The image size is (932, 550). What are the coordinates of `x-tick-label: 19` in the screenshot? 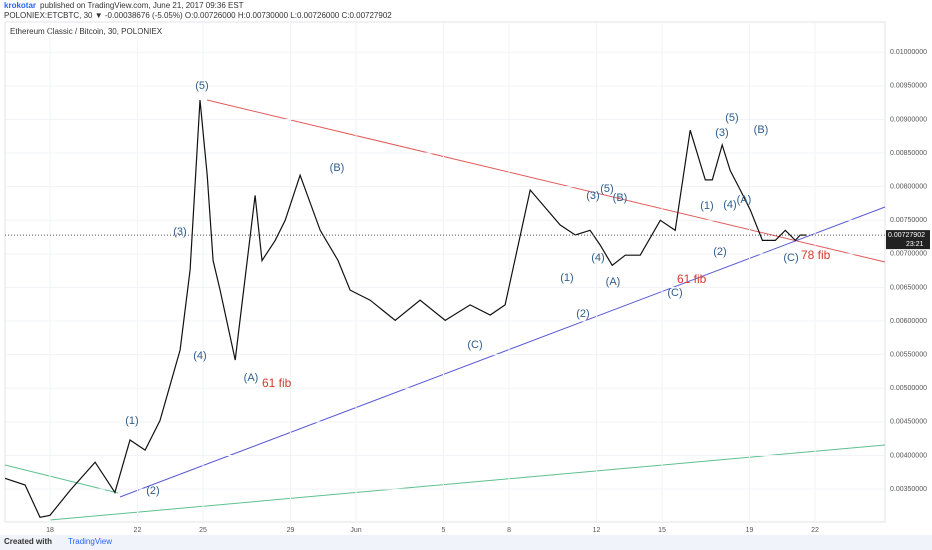 It's located at (750, 530).